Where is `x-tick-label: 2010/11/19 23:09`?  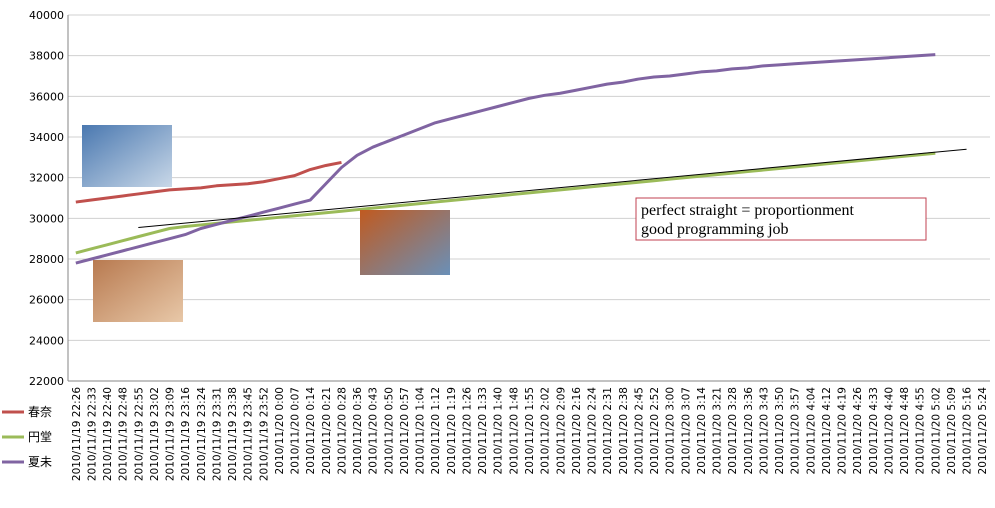 x-tick-label: 2010/11/19 23:09 is located at coordinates (171, 434).